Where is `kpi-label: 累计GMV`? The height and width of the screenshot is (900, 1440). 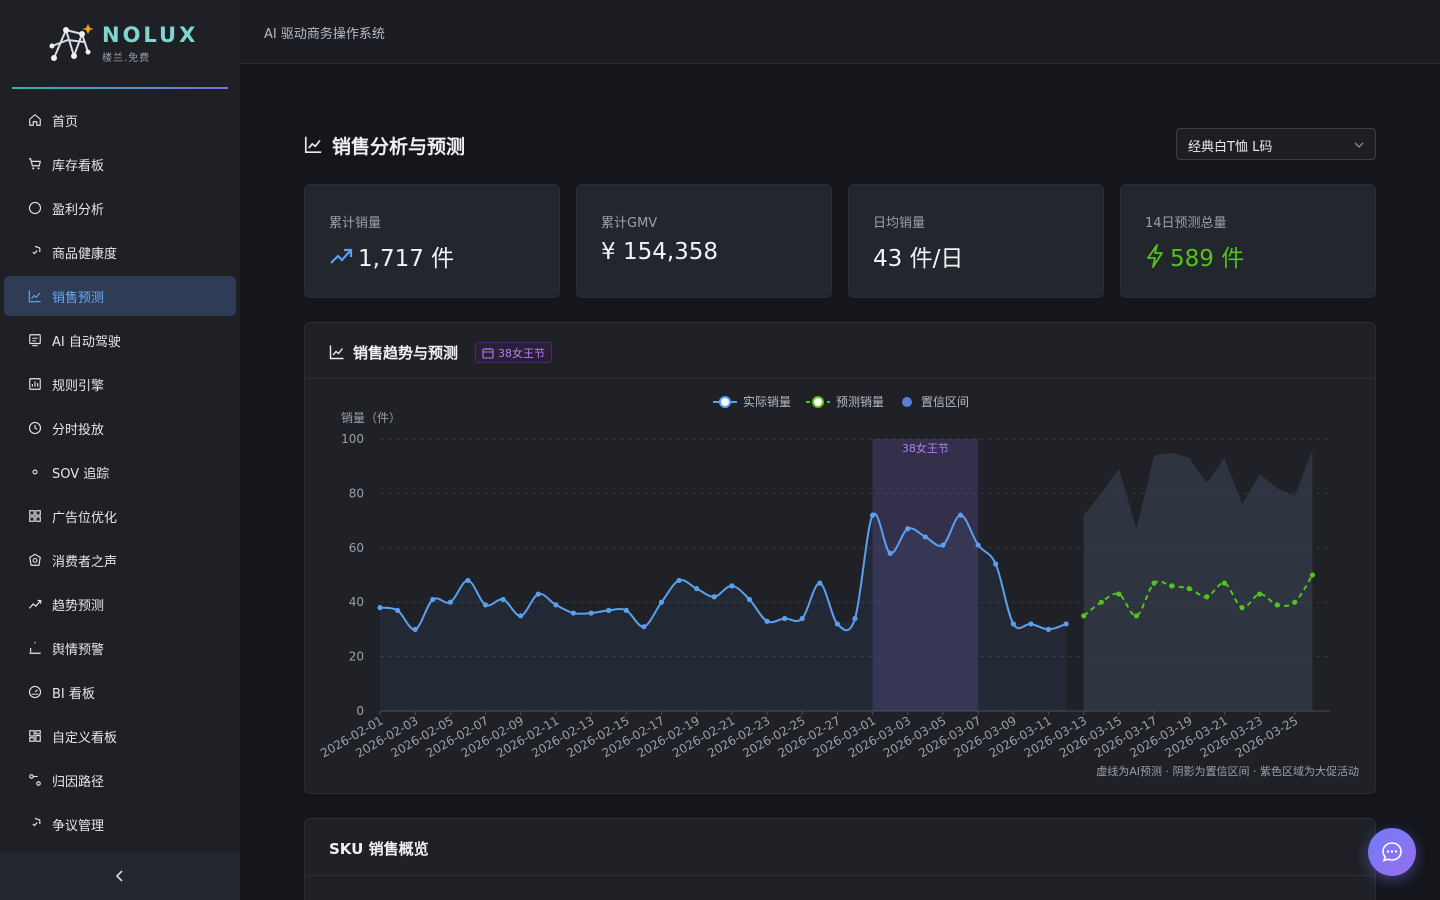 kpi-label: 累计GMV is located at coordinates (629, 223).